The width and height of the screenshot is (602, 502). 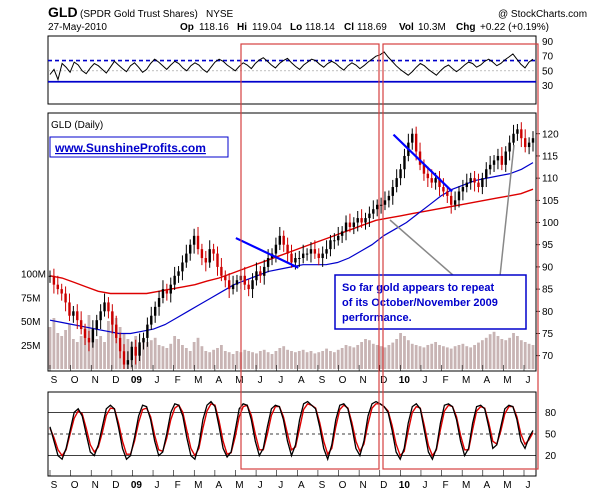 What do you see at coordinates (363, 485) in the screenshot?
I see `x-tick-label-bottom: N` at bounding box center [363, 485].